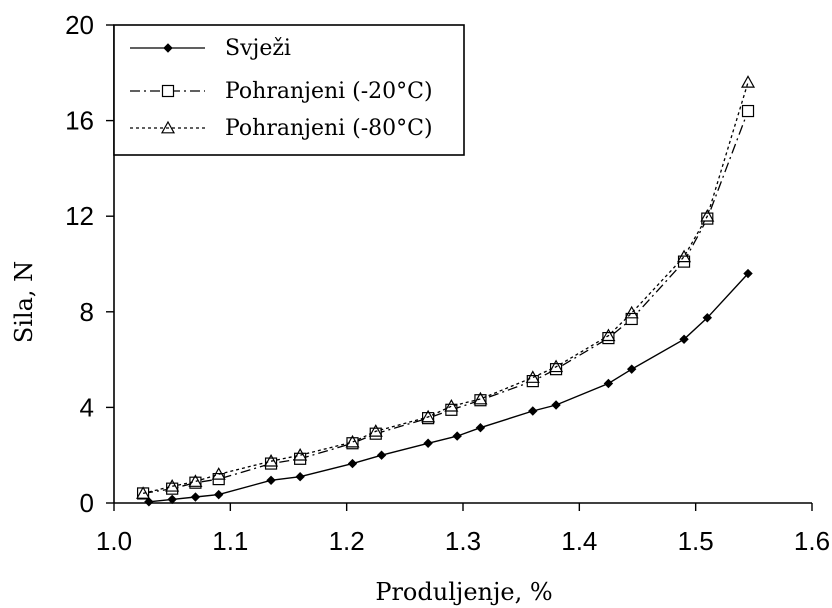  Describe the element at coordinates (87, 312) in the screenshot. I see `y-tick-label: 8` at that location.